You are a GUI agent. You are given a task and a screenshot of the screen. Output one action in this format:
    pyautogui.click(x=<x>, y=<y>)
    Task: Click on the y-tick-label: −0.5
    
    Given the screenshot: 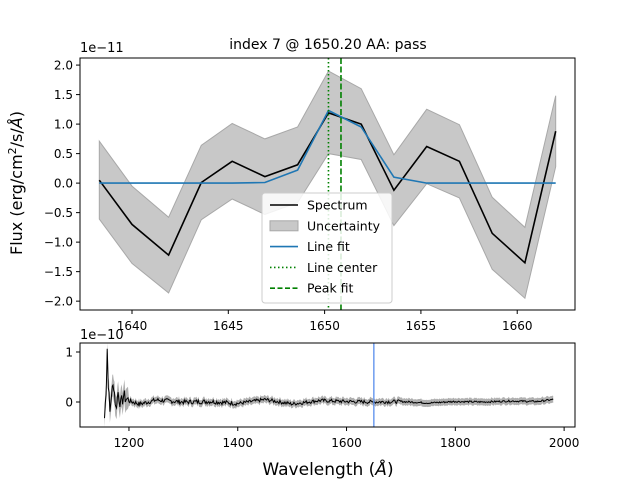 What is the action you would take?
    pyautogui.click(x=58, y=213)
    